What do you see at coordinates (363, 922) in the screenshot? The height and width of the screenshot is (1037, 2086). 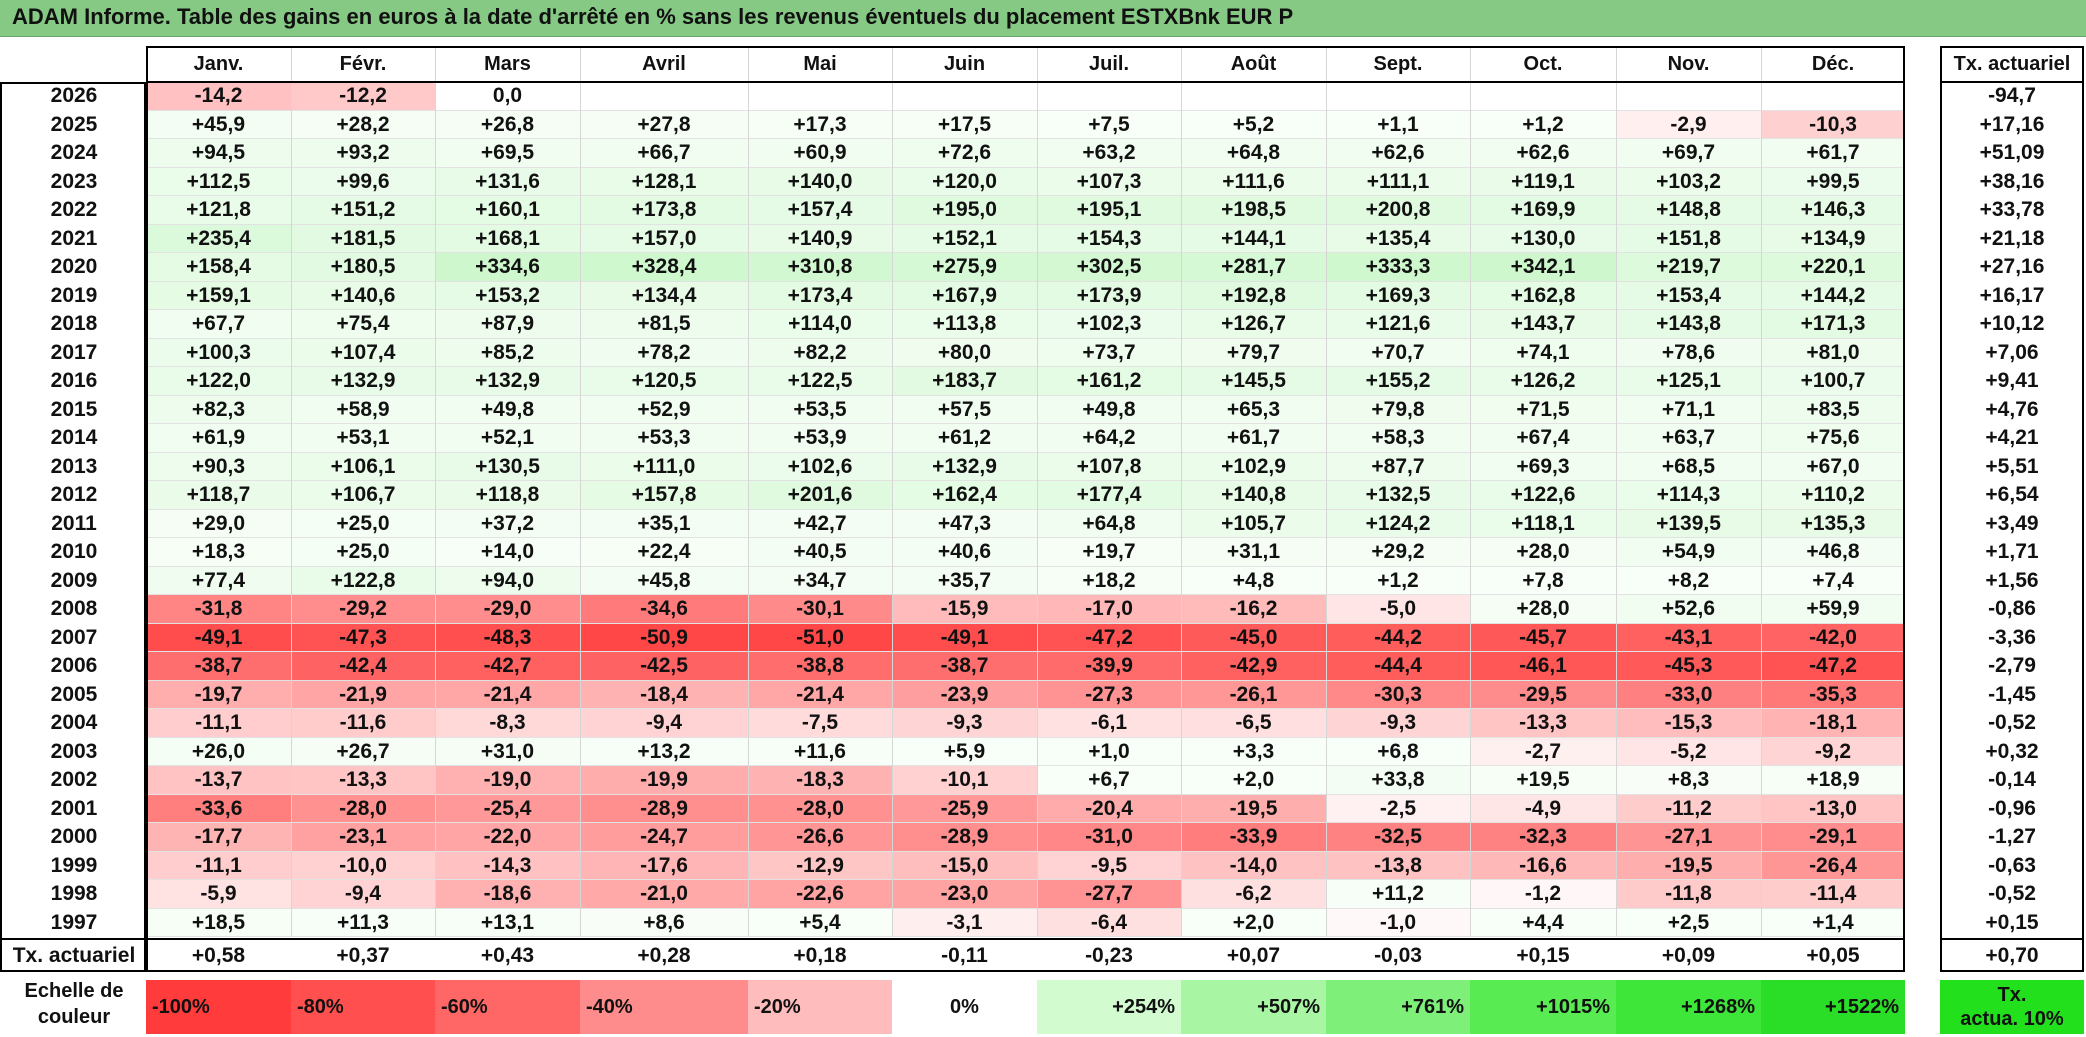 I see `table-cell: +11,3` at bounding box center [363, 922].